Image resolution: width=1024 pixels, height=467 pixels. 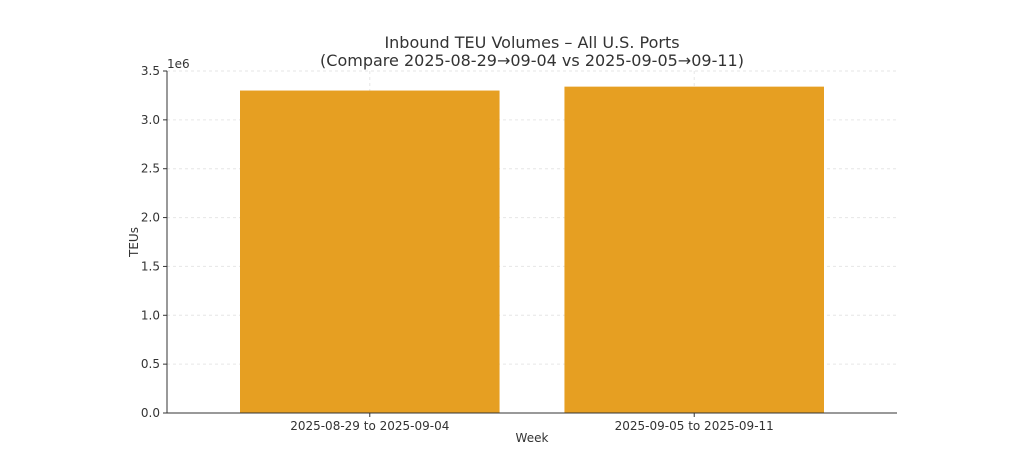 I want to click on y-tick-label: 0.5, so click(x=150, y=364).